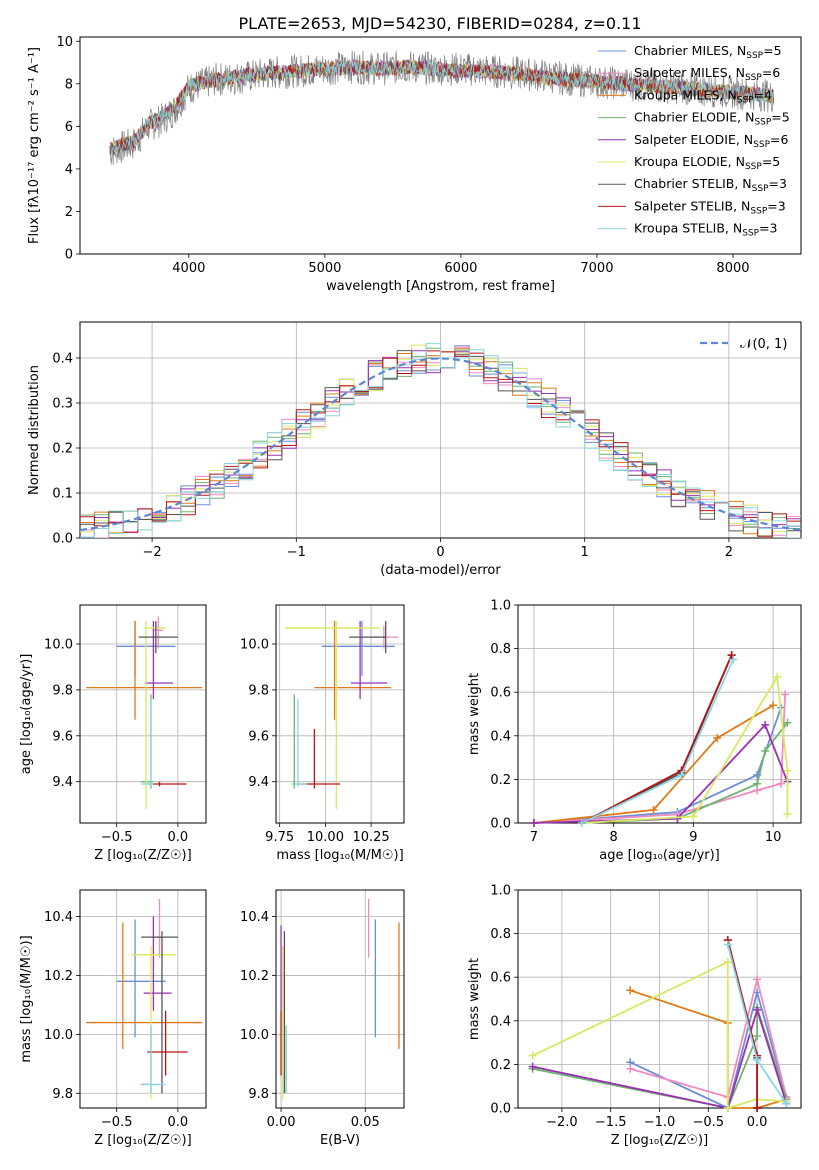 The width and height of the screenshot is (819, 1170). What do you see at coordinates (34, 145) in the screenshot?
I see `y-axis-label: Flux [fλ10⁻¹⁷ erg cm⁻² s⁻¹ A⁻¹]` at bounding box center [34, 145].